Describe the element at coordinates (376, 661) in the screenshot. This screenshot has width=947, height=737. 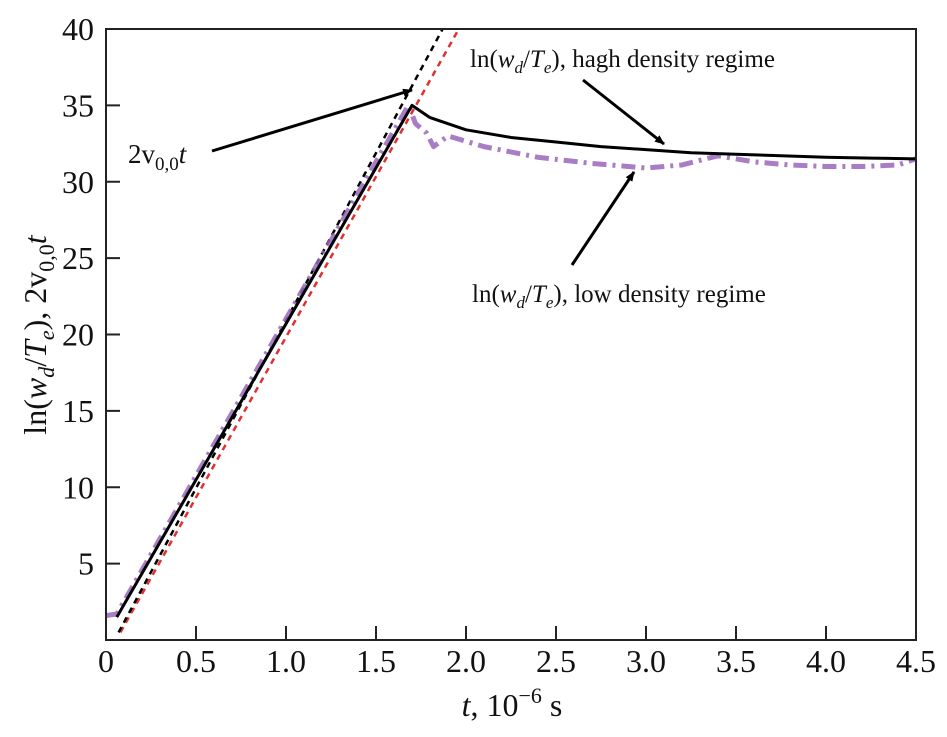
I see `x-tick-label: 1.5` at that location.